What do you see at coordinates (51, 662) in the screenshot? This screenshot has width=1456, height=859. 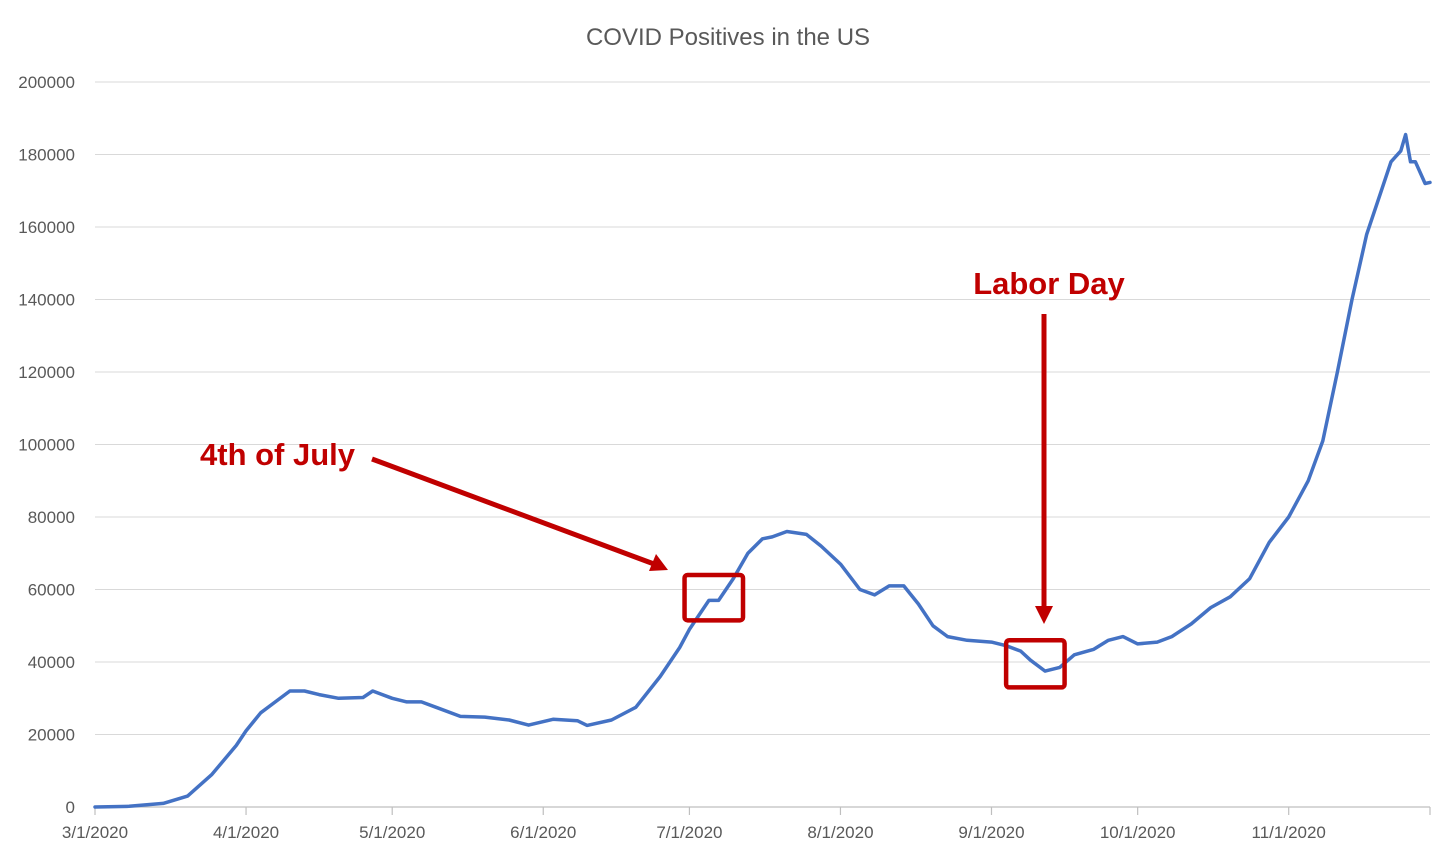 I see `y-tick-label: 40000` at bounding box center [51, 662].